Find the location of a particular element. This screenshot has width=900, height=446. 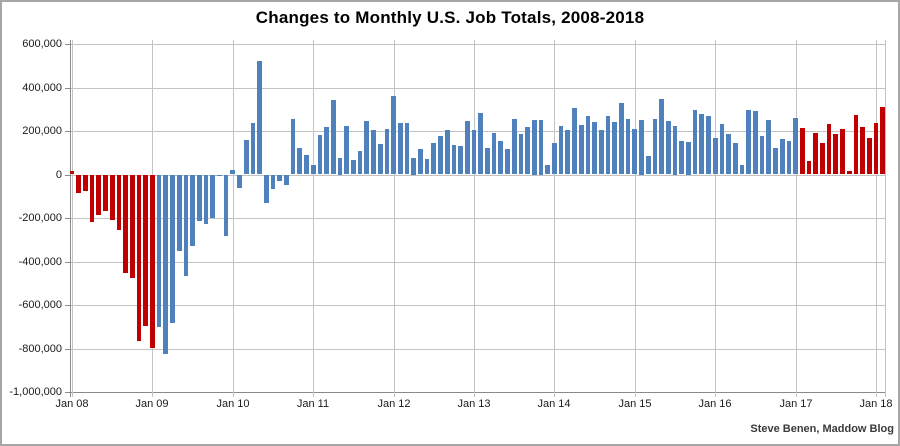

x-tick-label: Jan 08 is located at coordinates (72, 404).